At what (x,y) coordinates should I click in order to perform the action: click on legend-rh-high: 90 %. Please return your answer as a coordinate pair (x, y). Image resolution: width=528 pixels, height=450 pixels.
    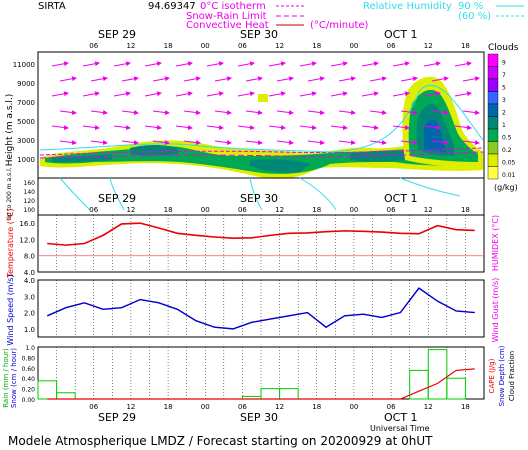
    Looking at the image, I should click on (470, 6).